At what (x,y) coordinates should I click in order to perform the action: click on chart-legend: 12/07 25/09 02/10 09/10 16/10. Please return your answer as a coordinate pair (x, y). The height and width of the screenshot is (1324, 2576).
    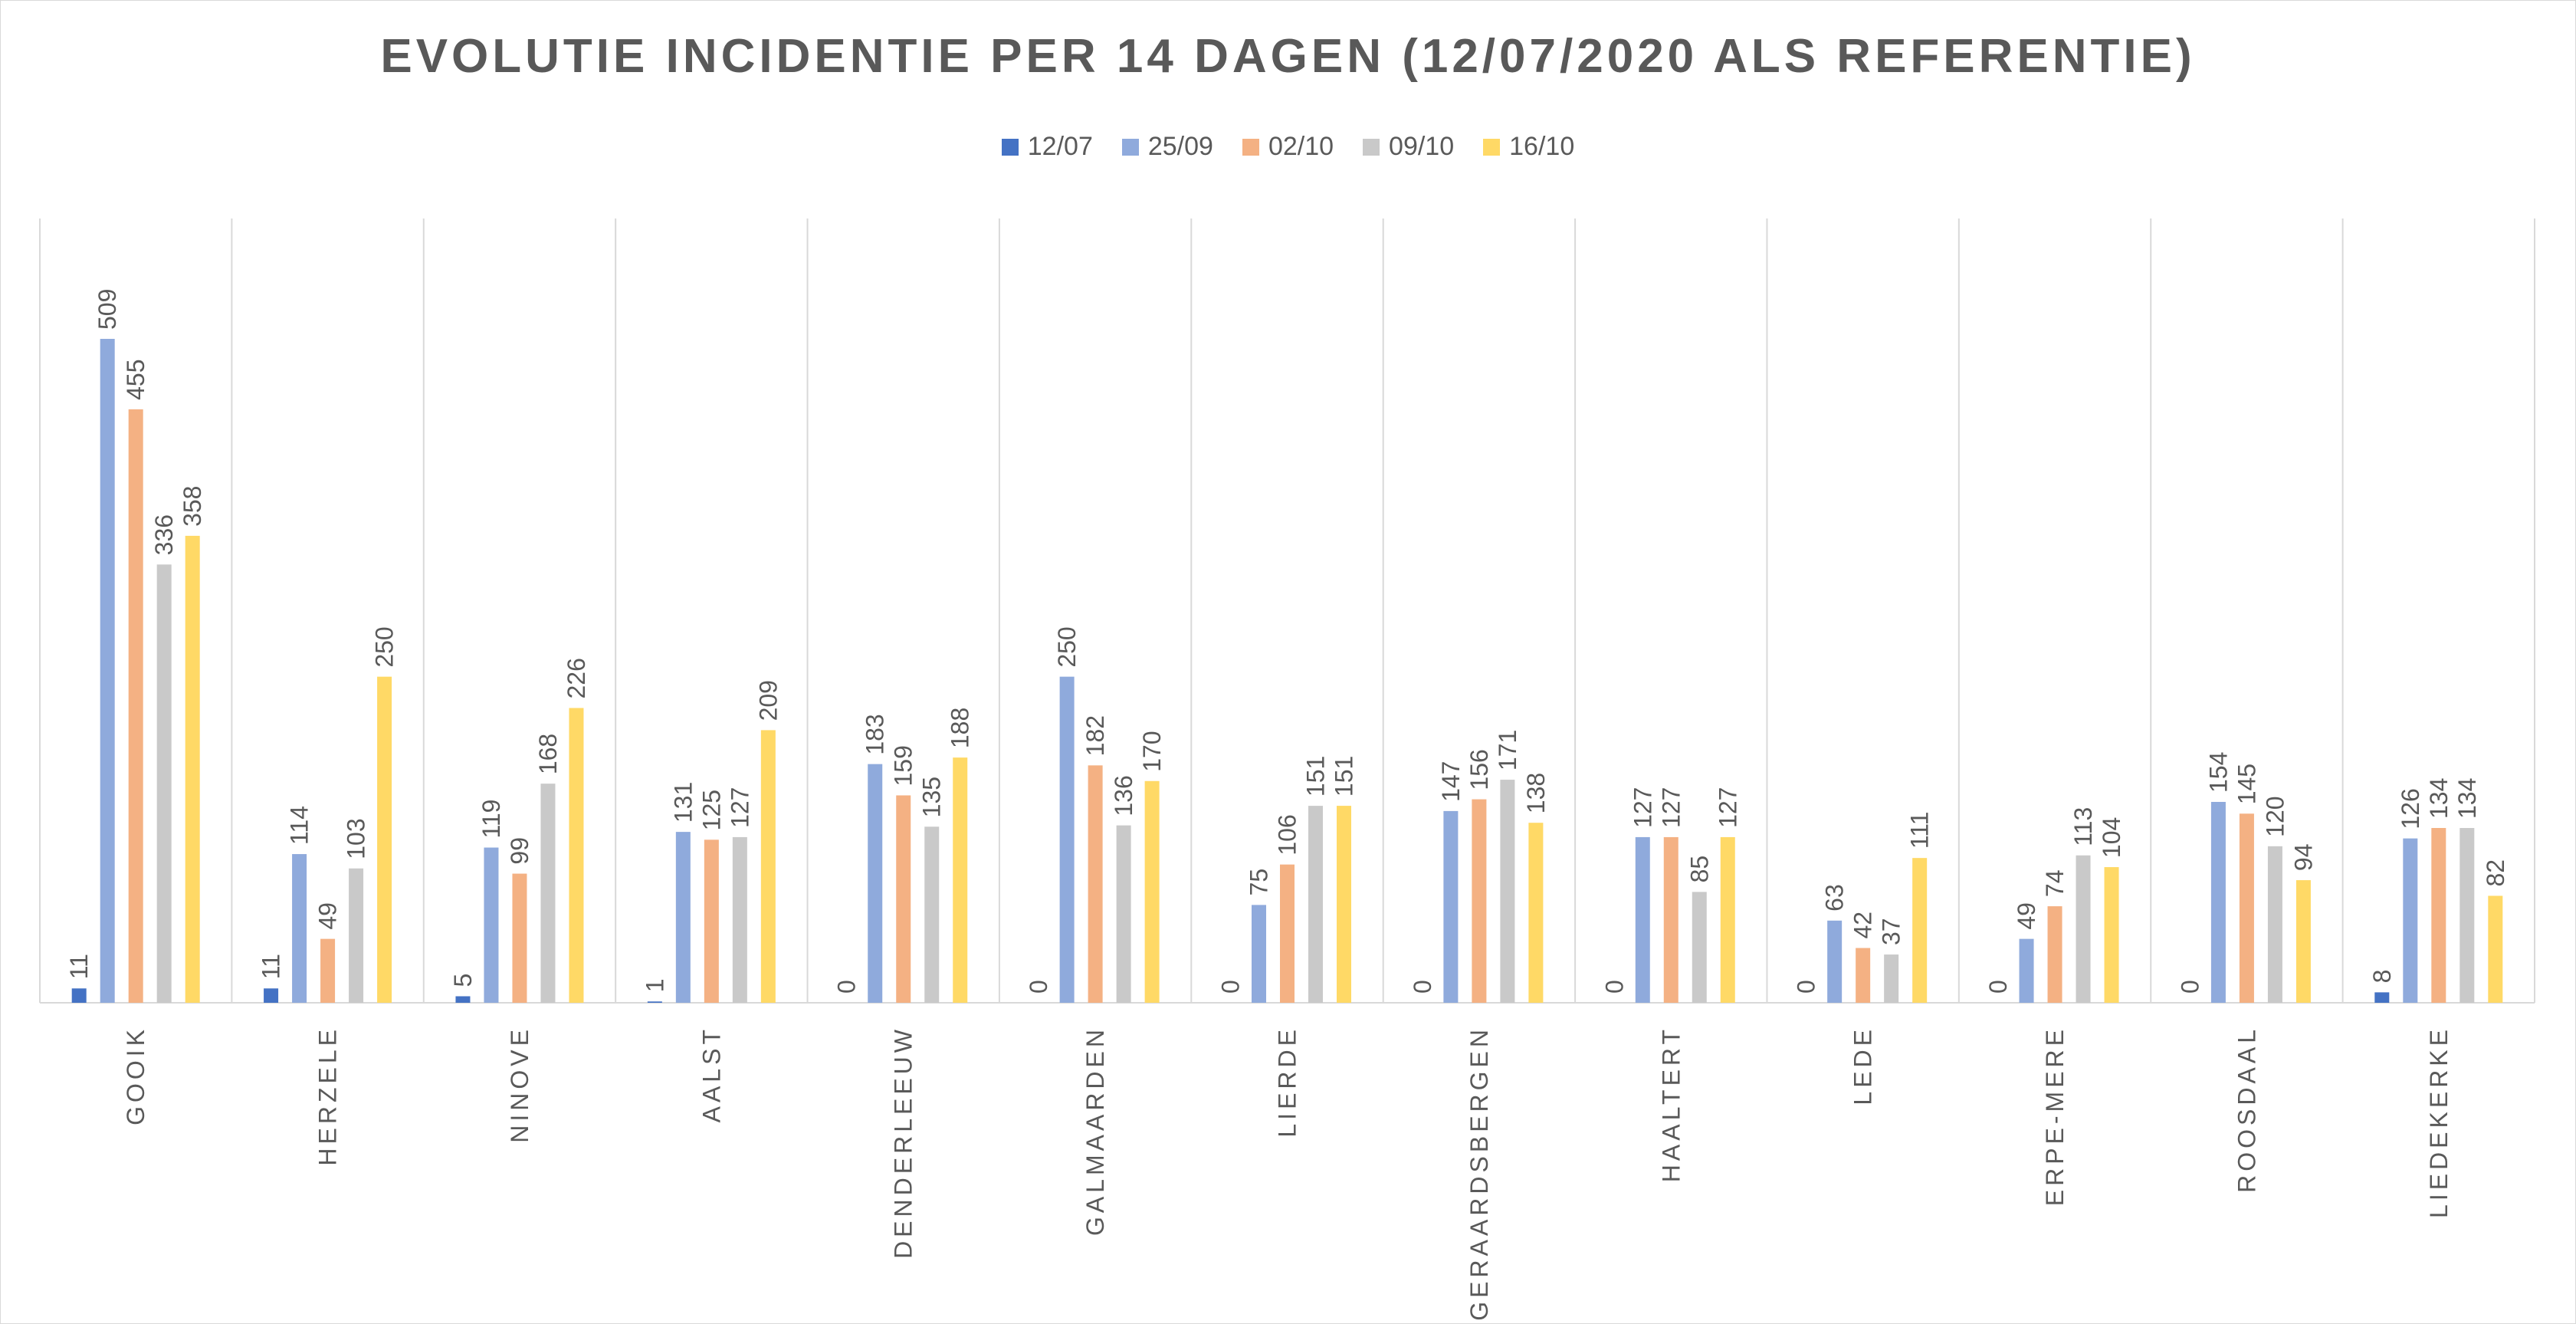
    Looking at the image, I should click on (1288, 147).